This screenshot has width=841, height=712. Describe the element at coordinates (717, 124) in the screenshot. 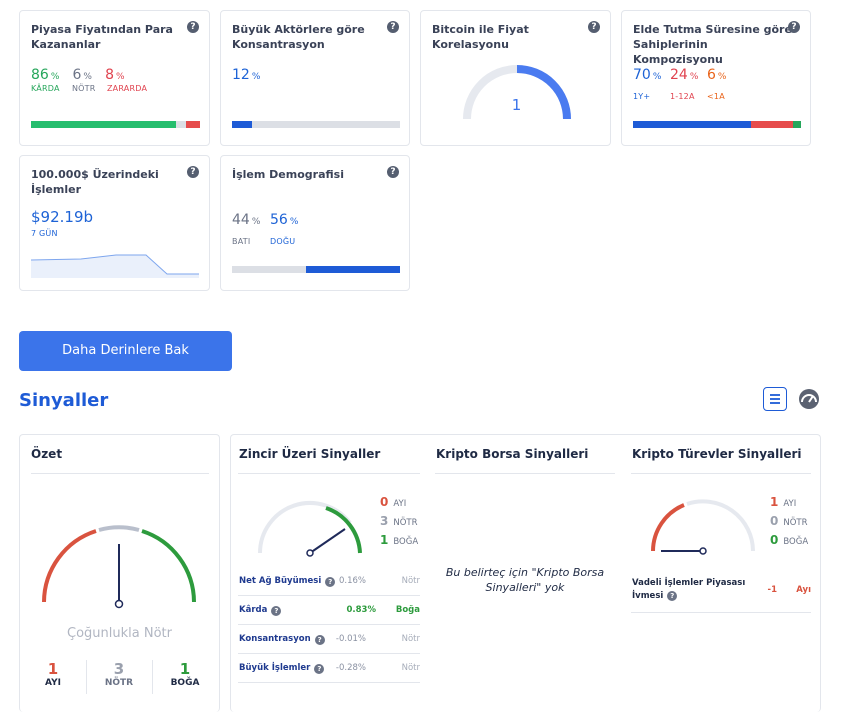

I see `holding-bar` at that location.